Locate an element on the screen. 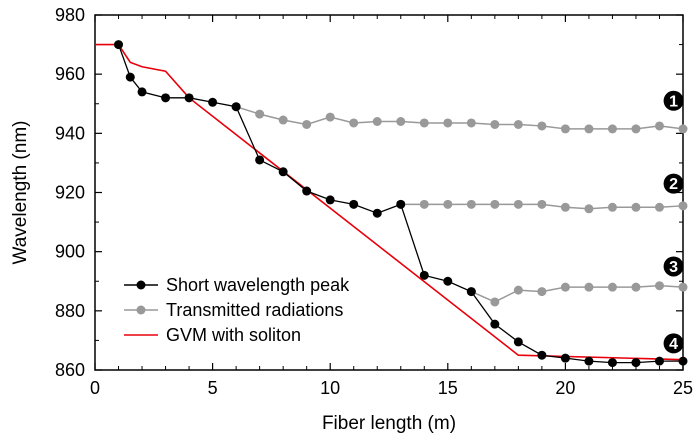  annotation-label: 1 is located at coordinates (673, 101).